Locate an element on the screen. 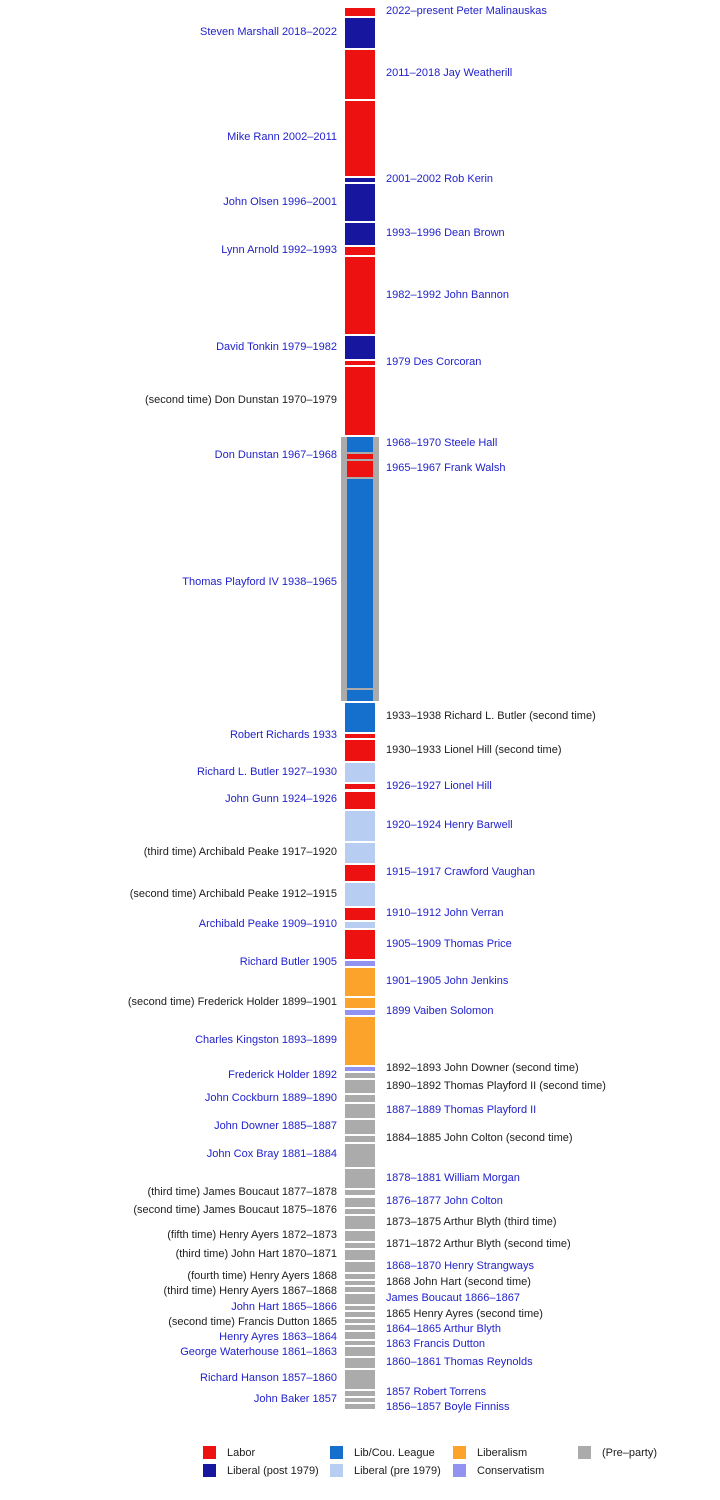  premier-label-link: 1876–1877 John Colton is located at coordinates (444, 1201).